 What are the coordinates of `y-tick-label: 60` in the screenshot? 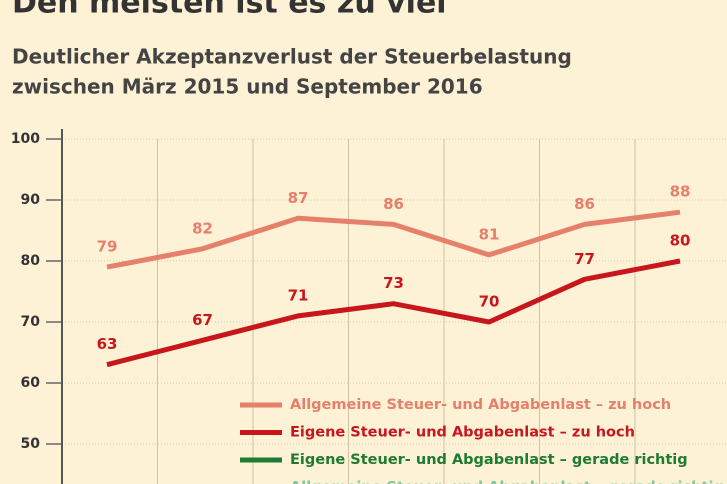 It's located at (31, 383).